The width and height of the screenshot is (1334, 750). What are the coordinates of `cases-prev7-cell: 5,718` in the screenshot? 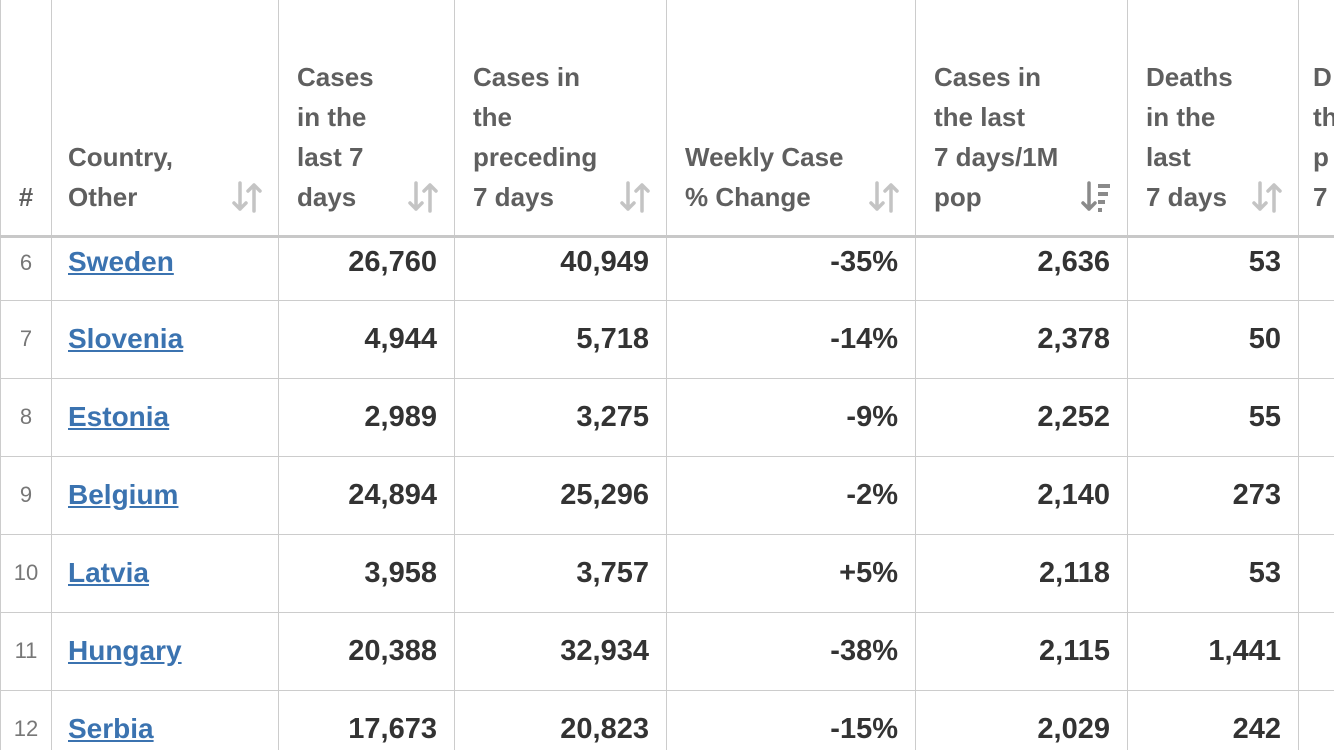 It's located at (560, 339).